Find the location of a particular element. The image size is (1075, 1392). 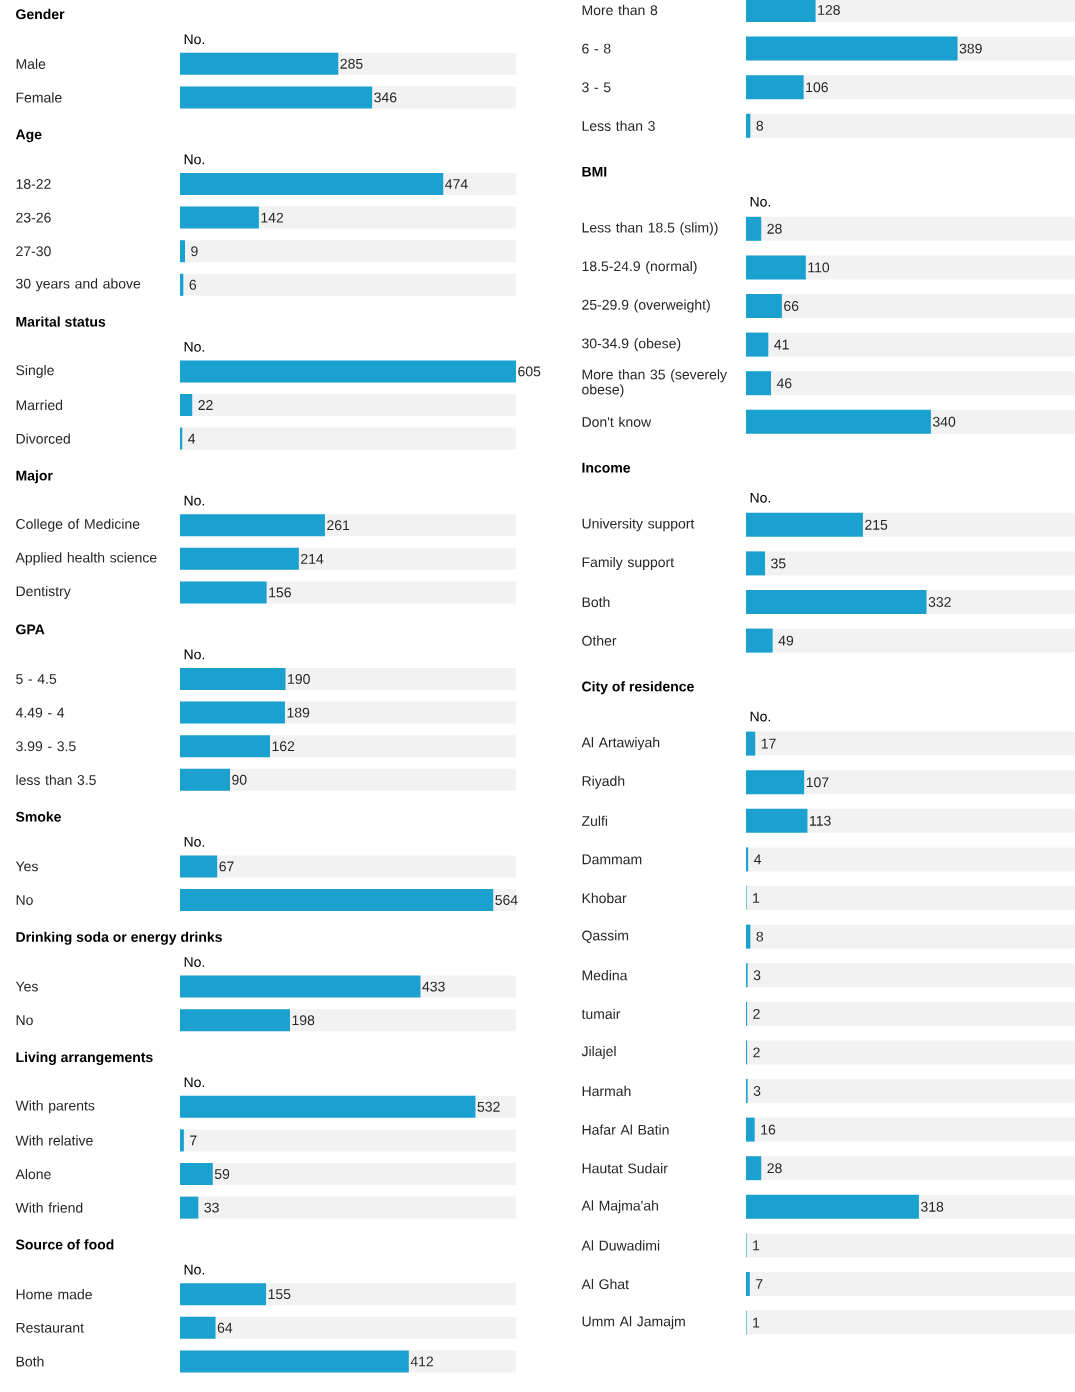

y-tick-label: Single is located at coordinates (35, 371).